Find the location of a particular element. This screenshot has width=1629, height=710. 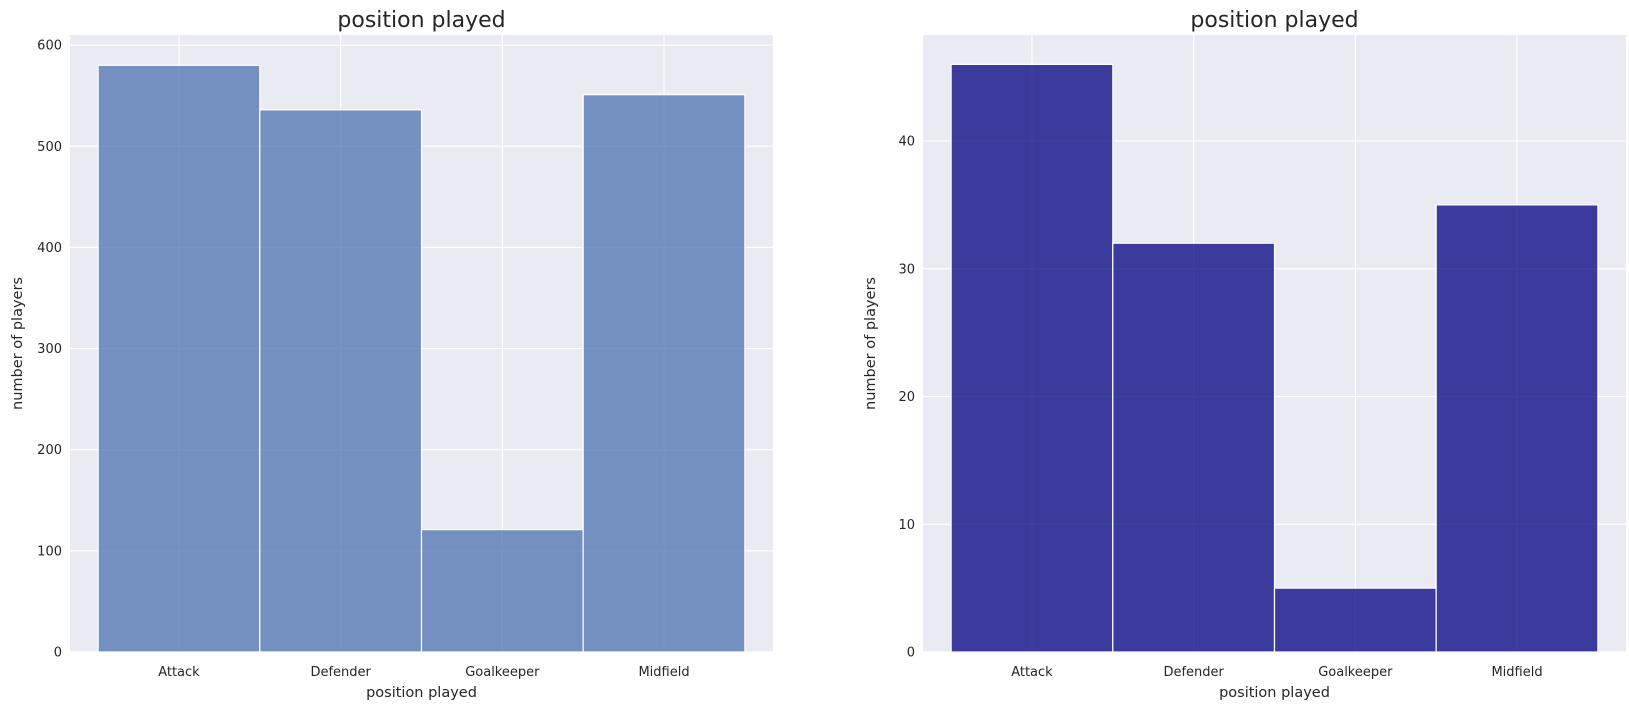

y-tick-label: 20 is located at coordinates (906, 397).